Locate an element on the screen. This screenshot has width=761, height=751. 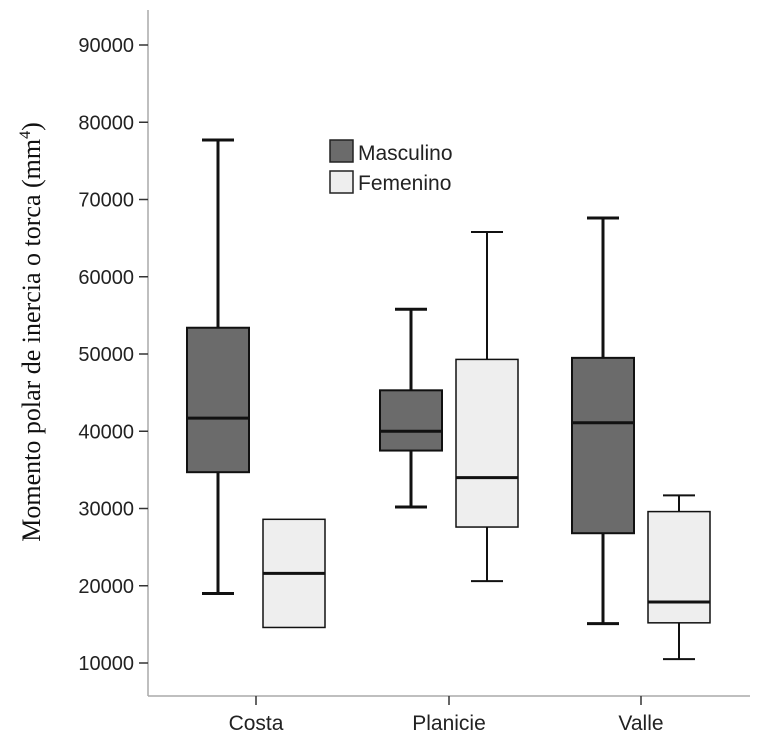
box-femenino-valle is located at coordinates (679, 577).